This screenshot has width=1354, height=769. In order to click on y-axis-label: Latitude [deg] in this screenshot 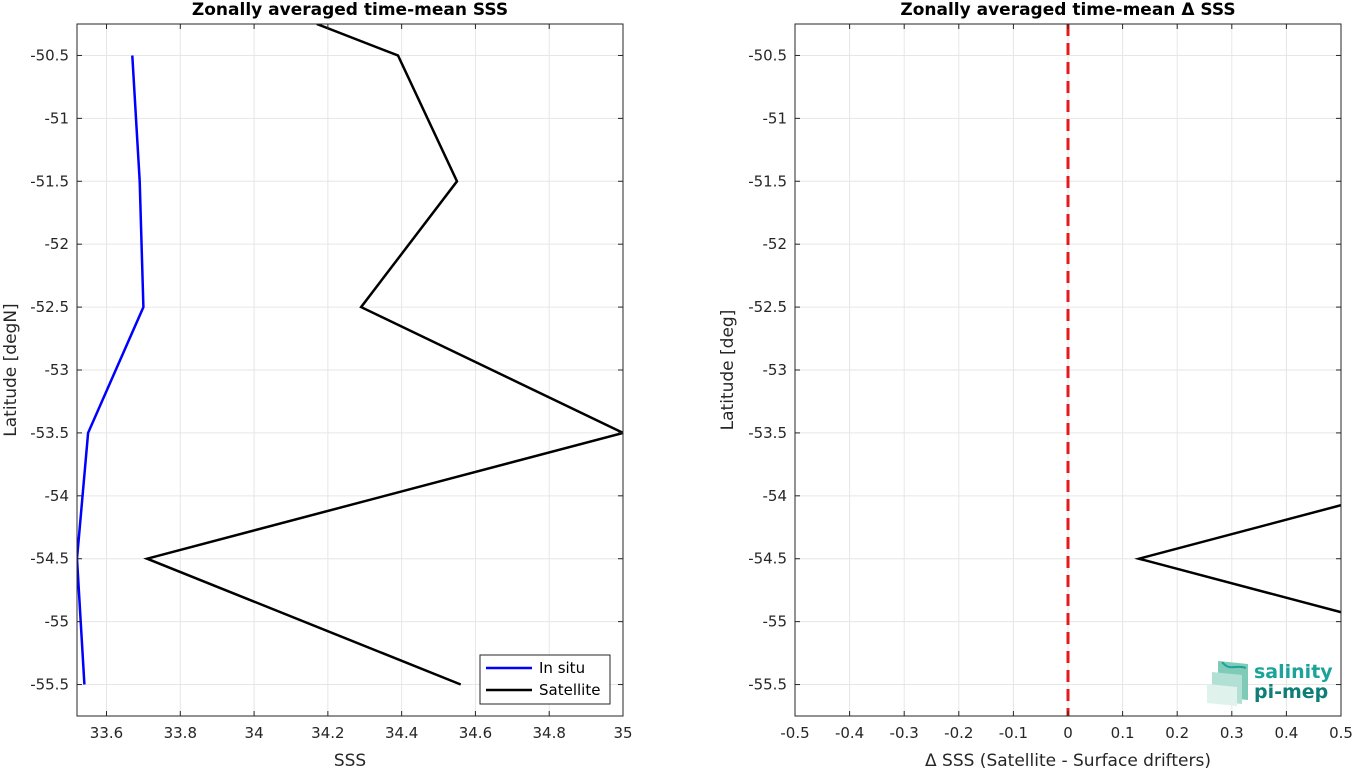, I will do `click(728, 370)`.